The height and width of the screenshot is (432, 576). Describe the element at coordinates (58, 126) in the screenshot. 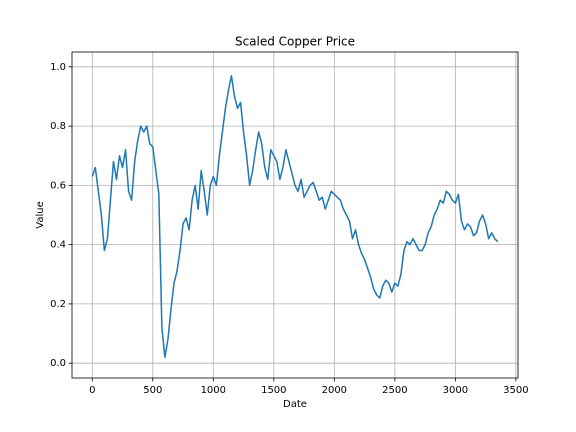

I see `y-tick-label: 0.8` at that location.